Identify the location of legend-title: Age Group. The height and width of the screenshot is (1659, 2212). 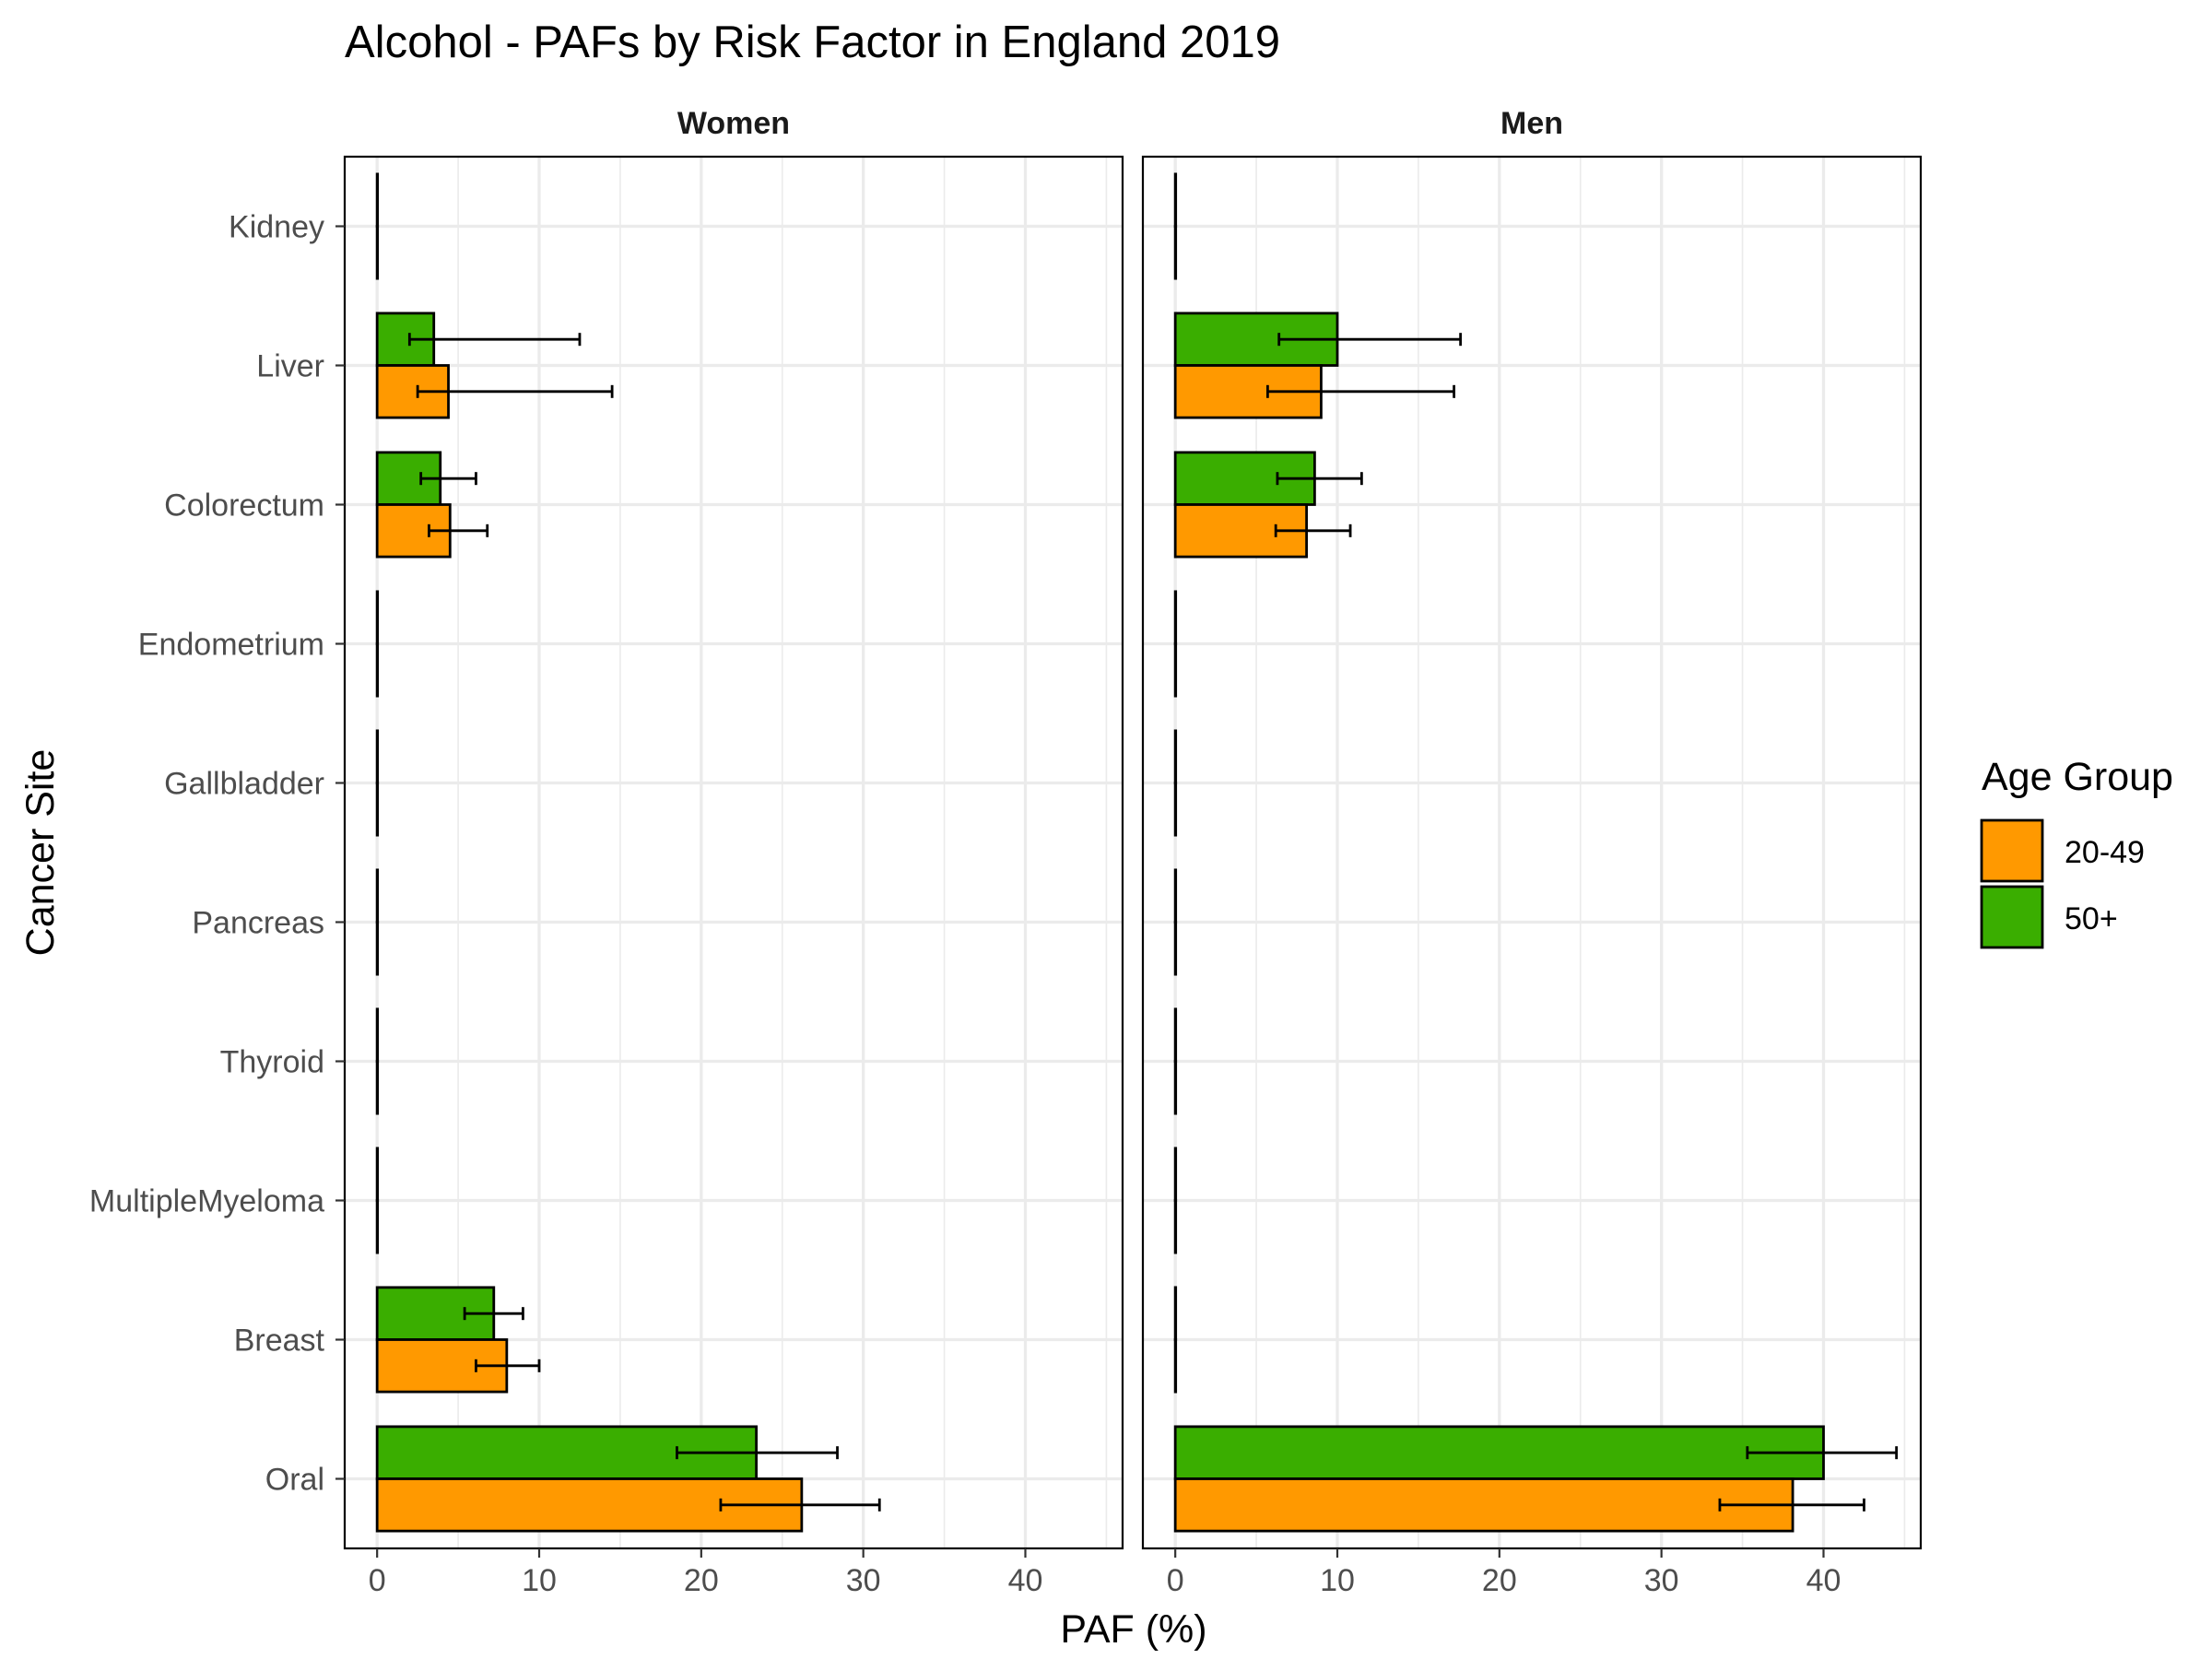
(2077, 777).